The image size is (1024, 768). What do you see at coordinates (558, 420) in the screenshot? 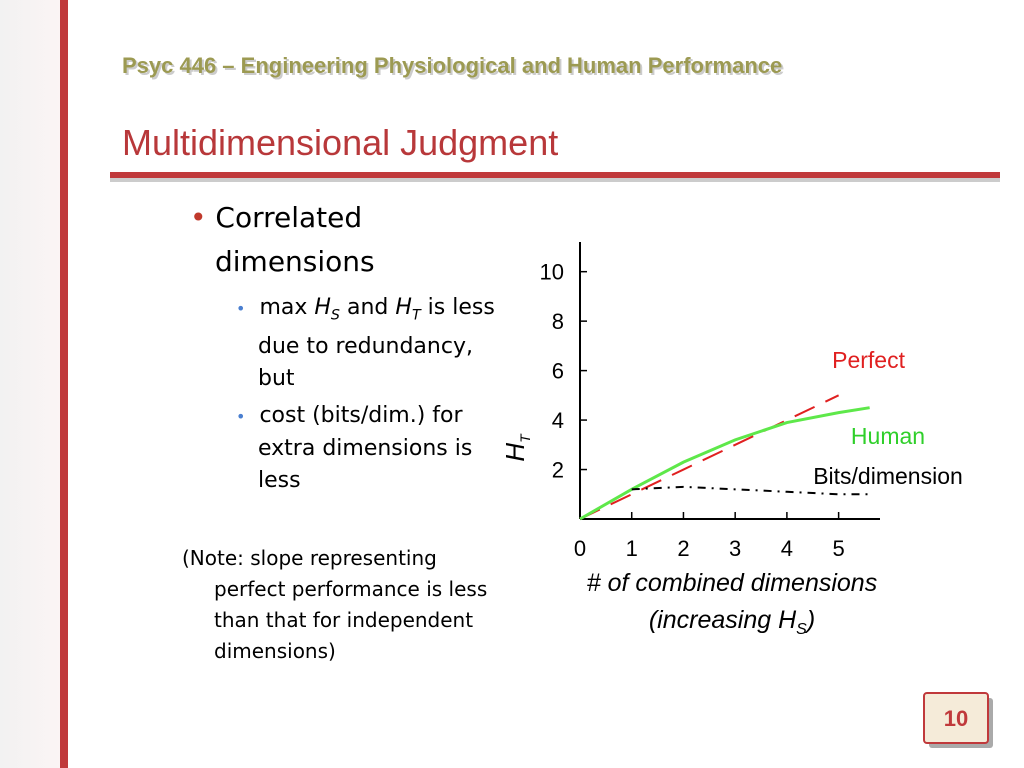
I see `y-tick-label: 4` at bounding box center [558, 420].